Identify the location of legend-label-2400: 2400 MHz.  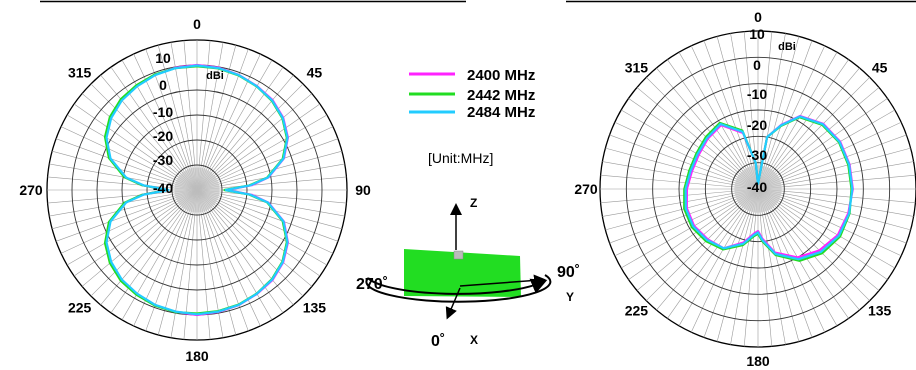
(501, 75).